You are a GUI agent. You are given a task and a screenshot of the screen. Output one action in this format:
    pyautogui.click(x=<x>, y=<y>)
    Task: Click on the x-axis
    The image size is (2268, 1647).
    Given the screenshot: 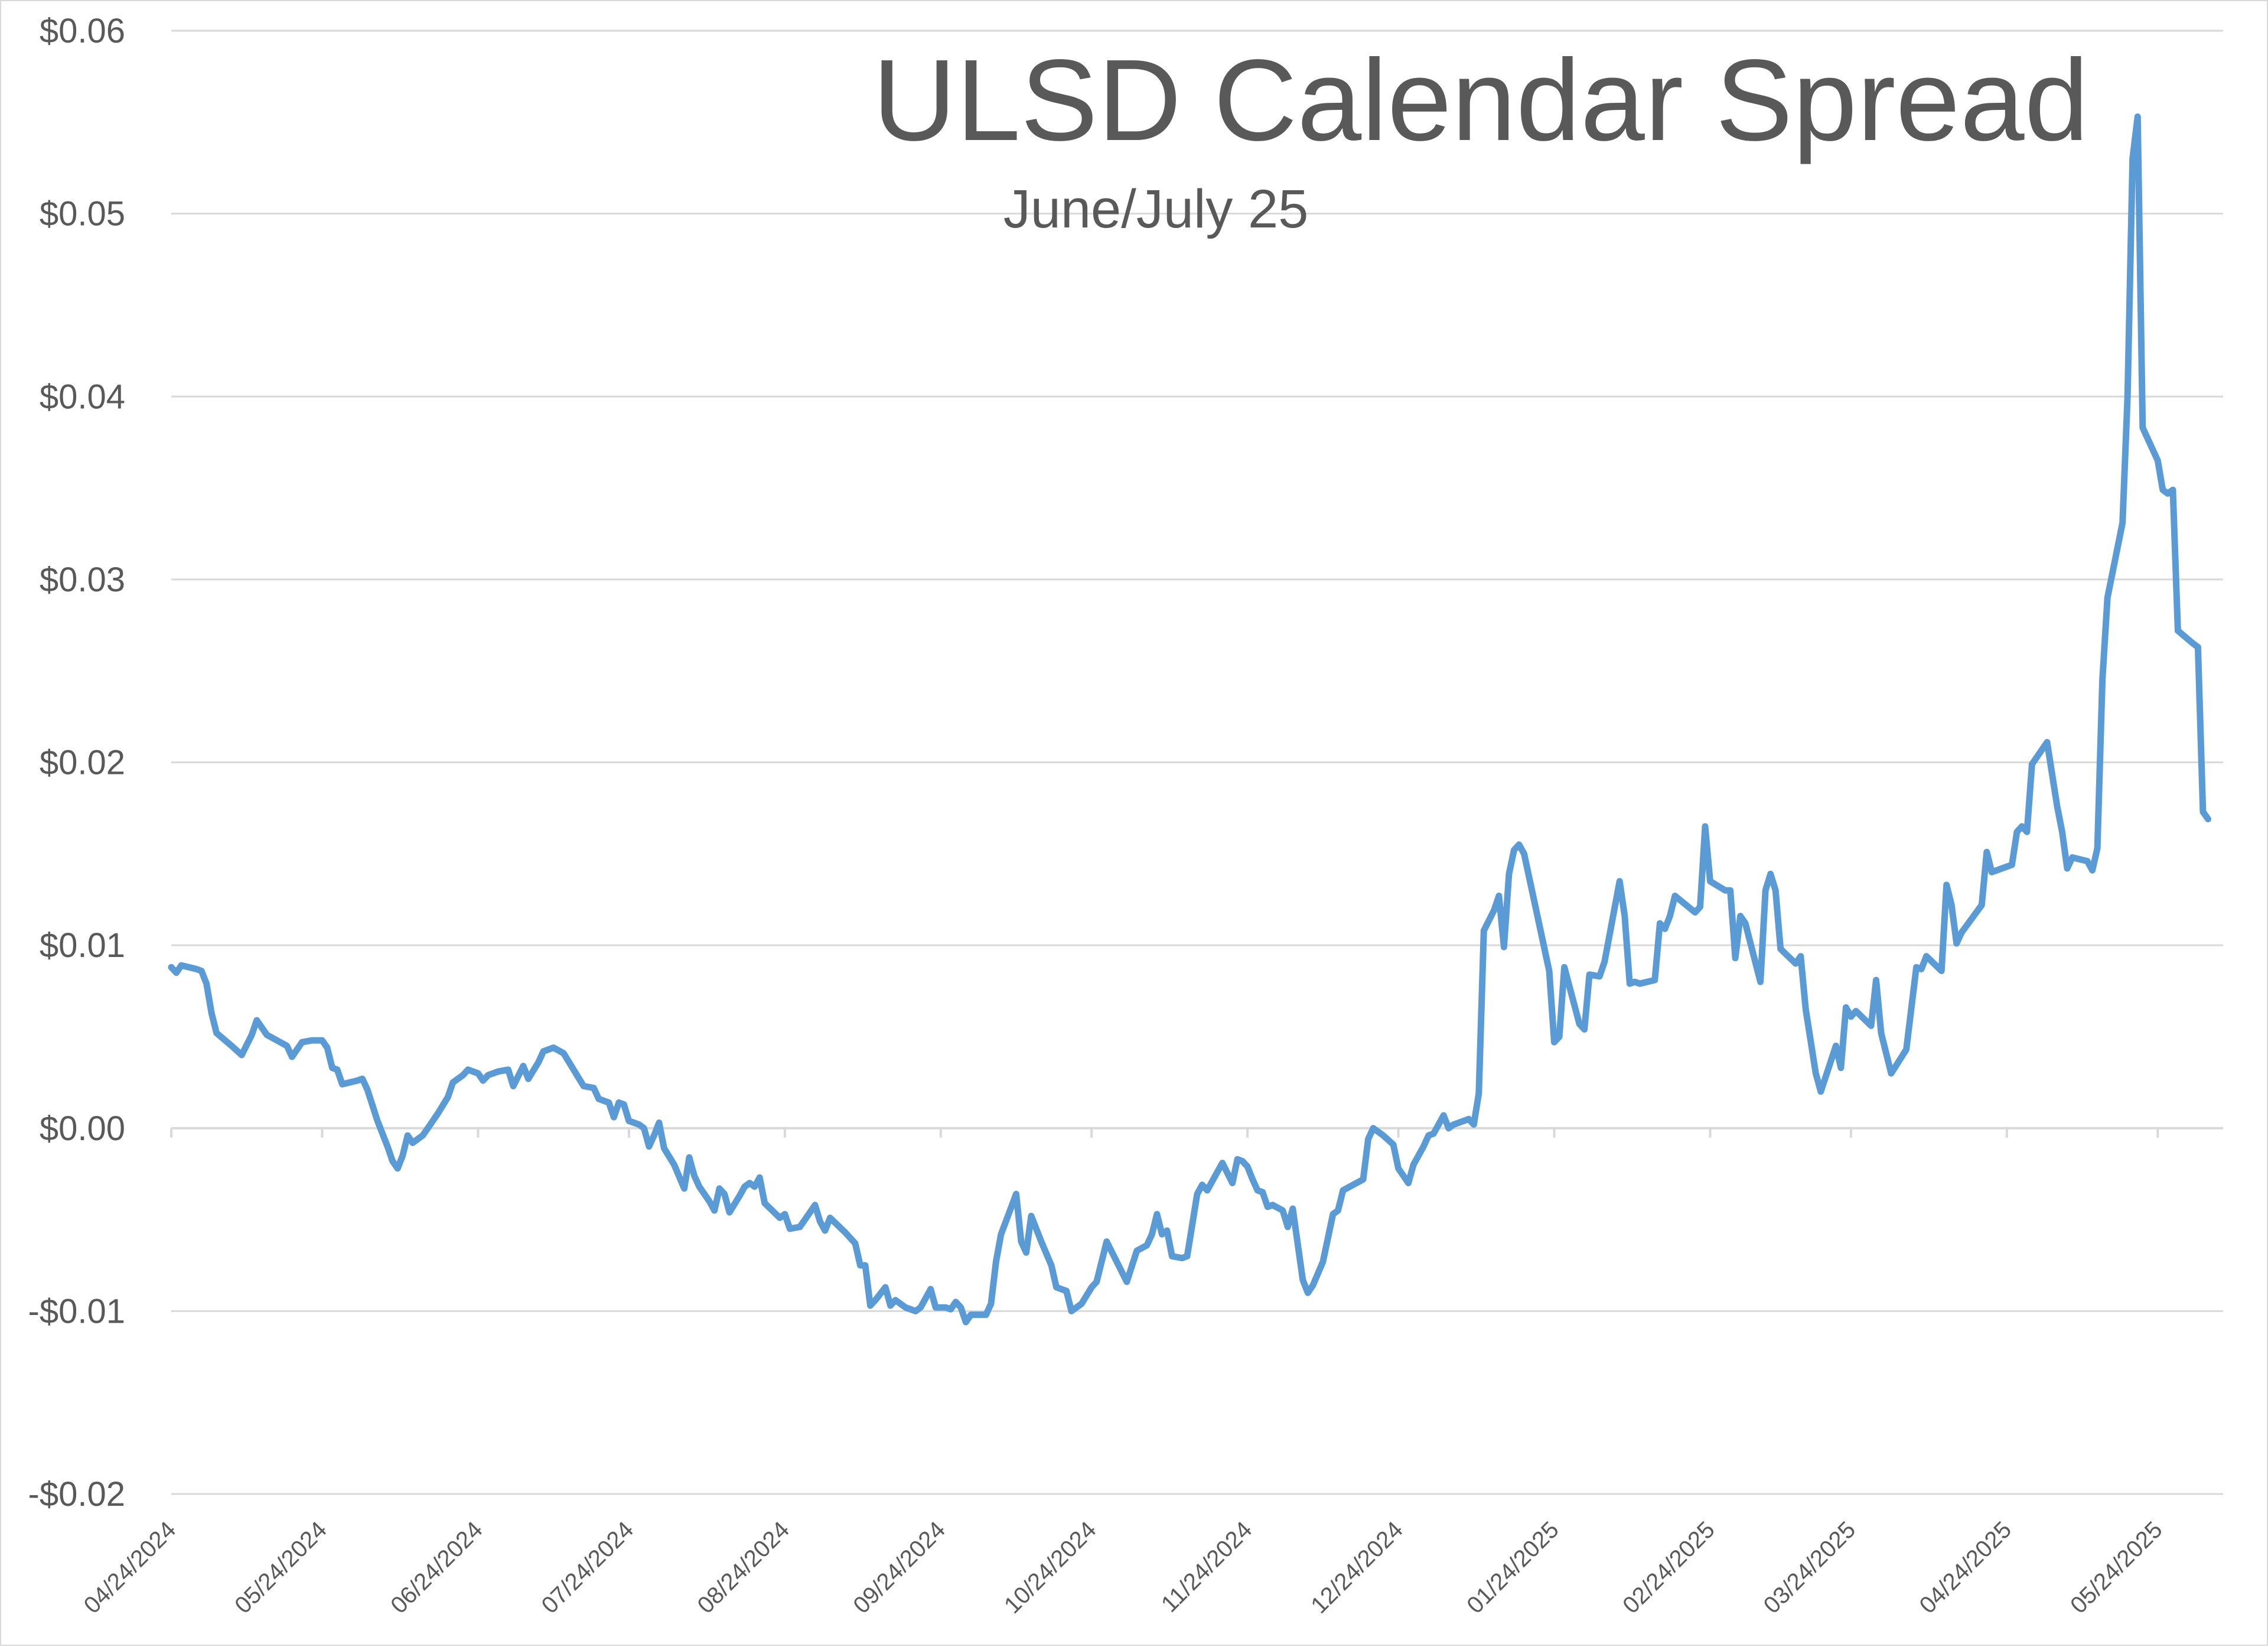 What is the action you would take?
    pyautogui.click(x=1196, y=1132)
    